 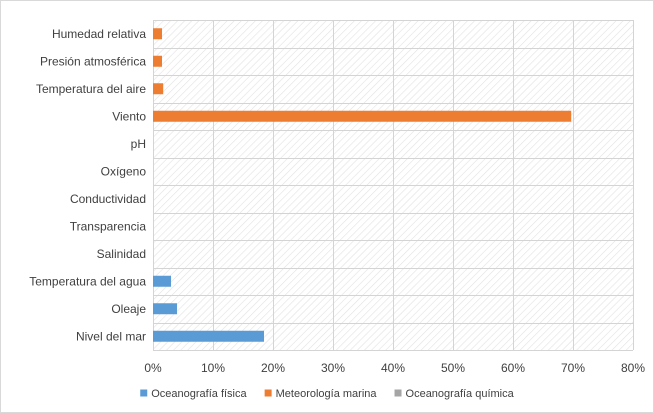 I want to click on category-label: Oxígeno, so click(x=124, y=171).